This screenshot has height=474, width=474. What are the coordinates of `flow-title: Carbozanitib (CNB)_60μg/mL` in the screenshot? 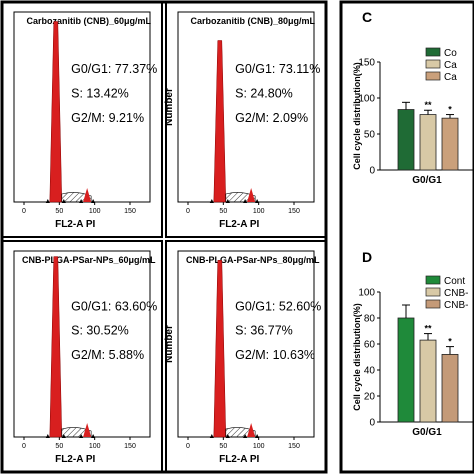 It's located at (89, 21).